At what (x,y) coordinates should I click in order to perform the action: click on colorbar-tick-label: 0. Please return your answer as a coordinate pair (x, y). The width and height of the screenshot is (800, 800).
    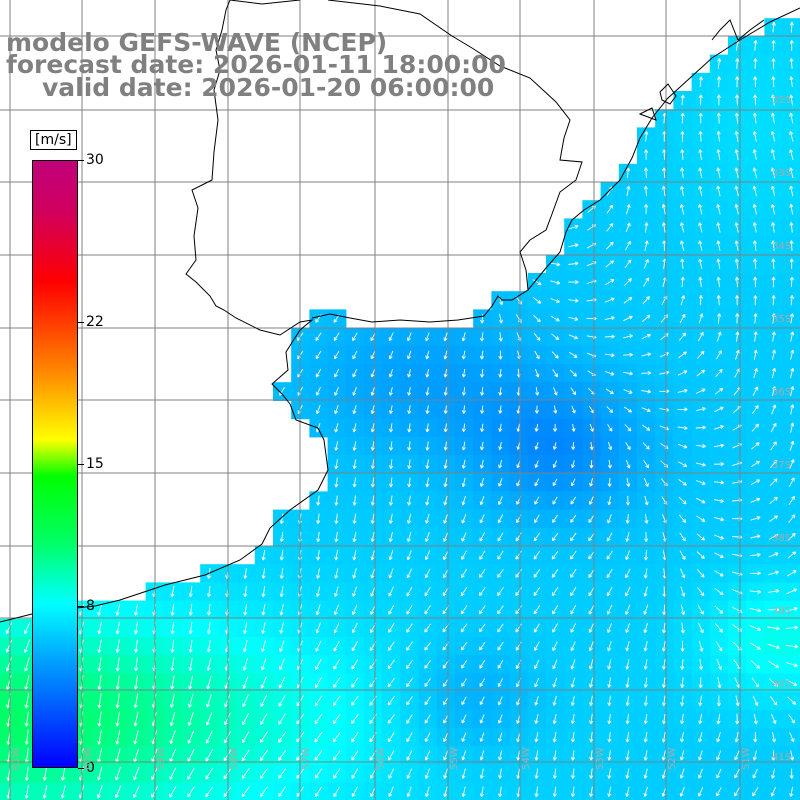
    Looking at the image, I should click on (90, 768).